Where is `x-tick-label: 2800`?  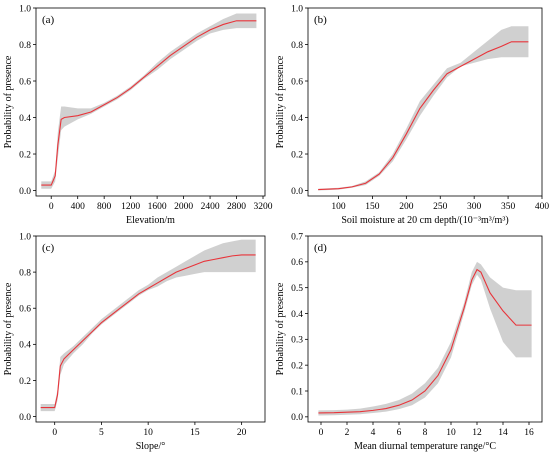
x-tick-label: 2800 is located at coordinates (236, 207).